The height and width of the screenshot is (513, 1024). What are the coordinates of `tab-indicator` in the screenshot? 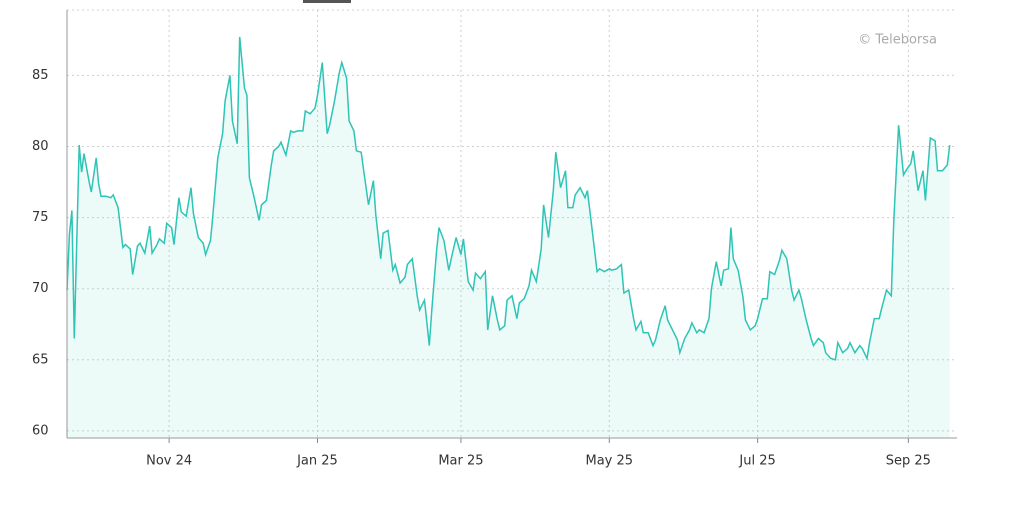 It's located at (327, 1).